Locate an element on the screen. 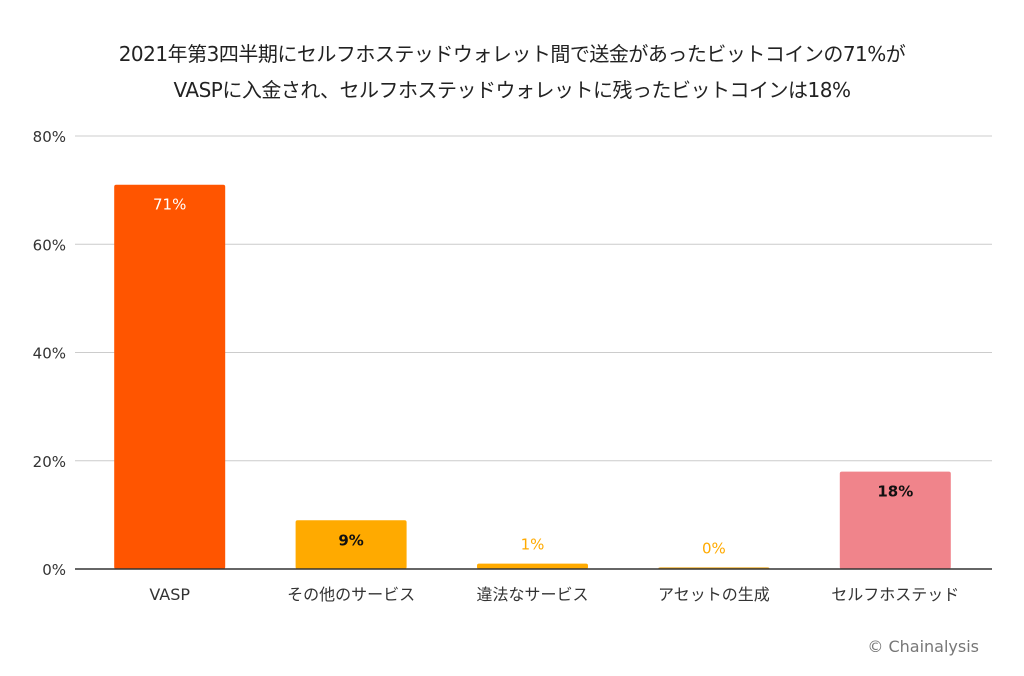  x-tick-label: その他のサービス is located at coordinates (351, 594).